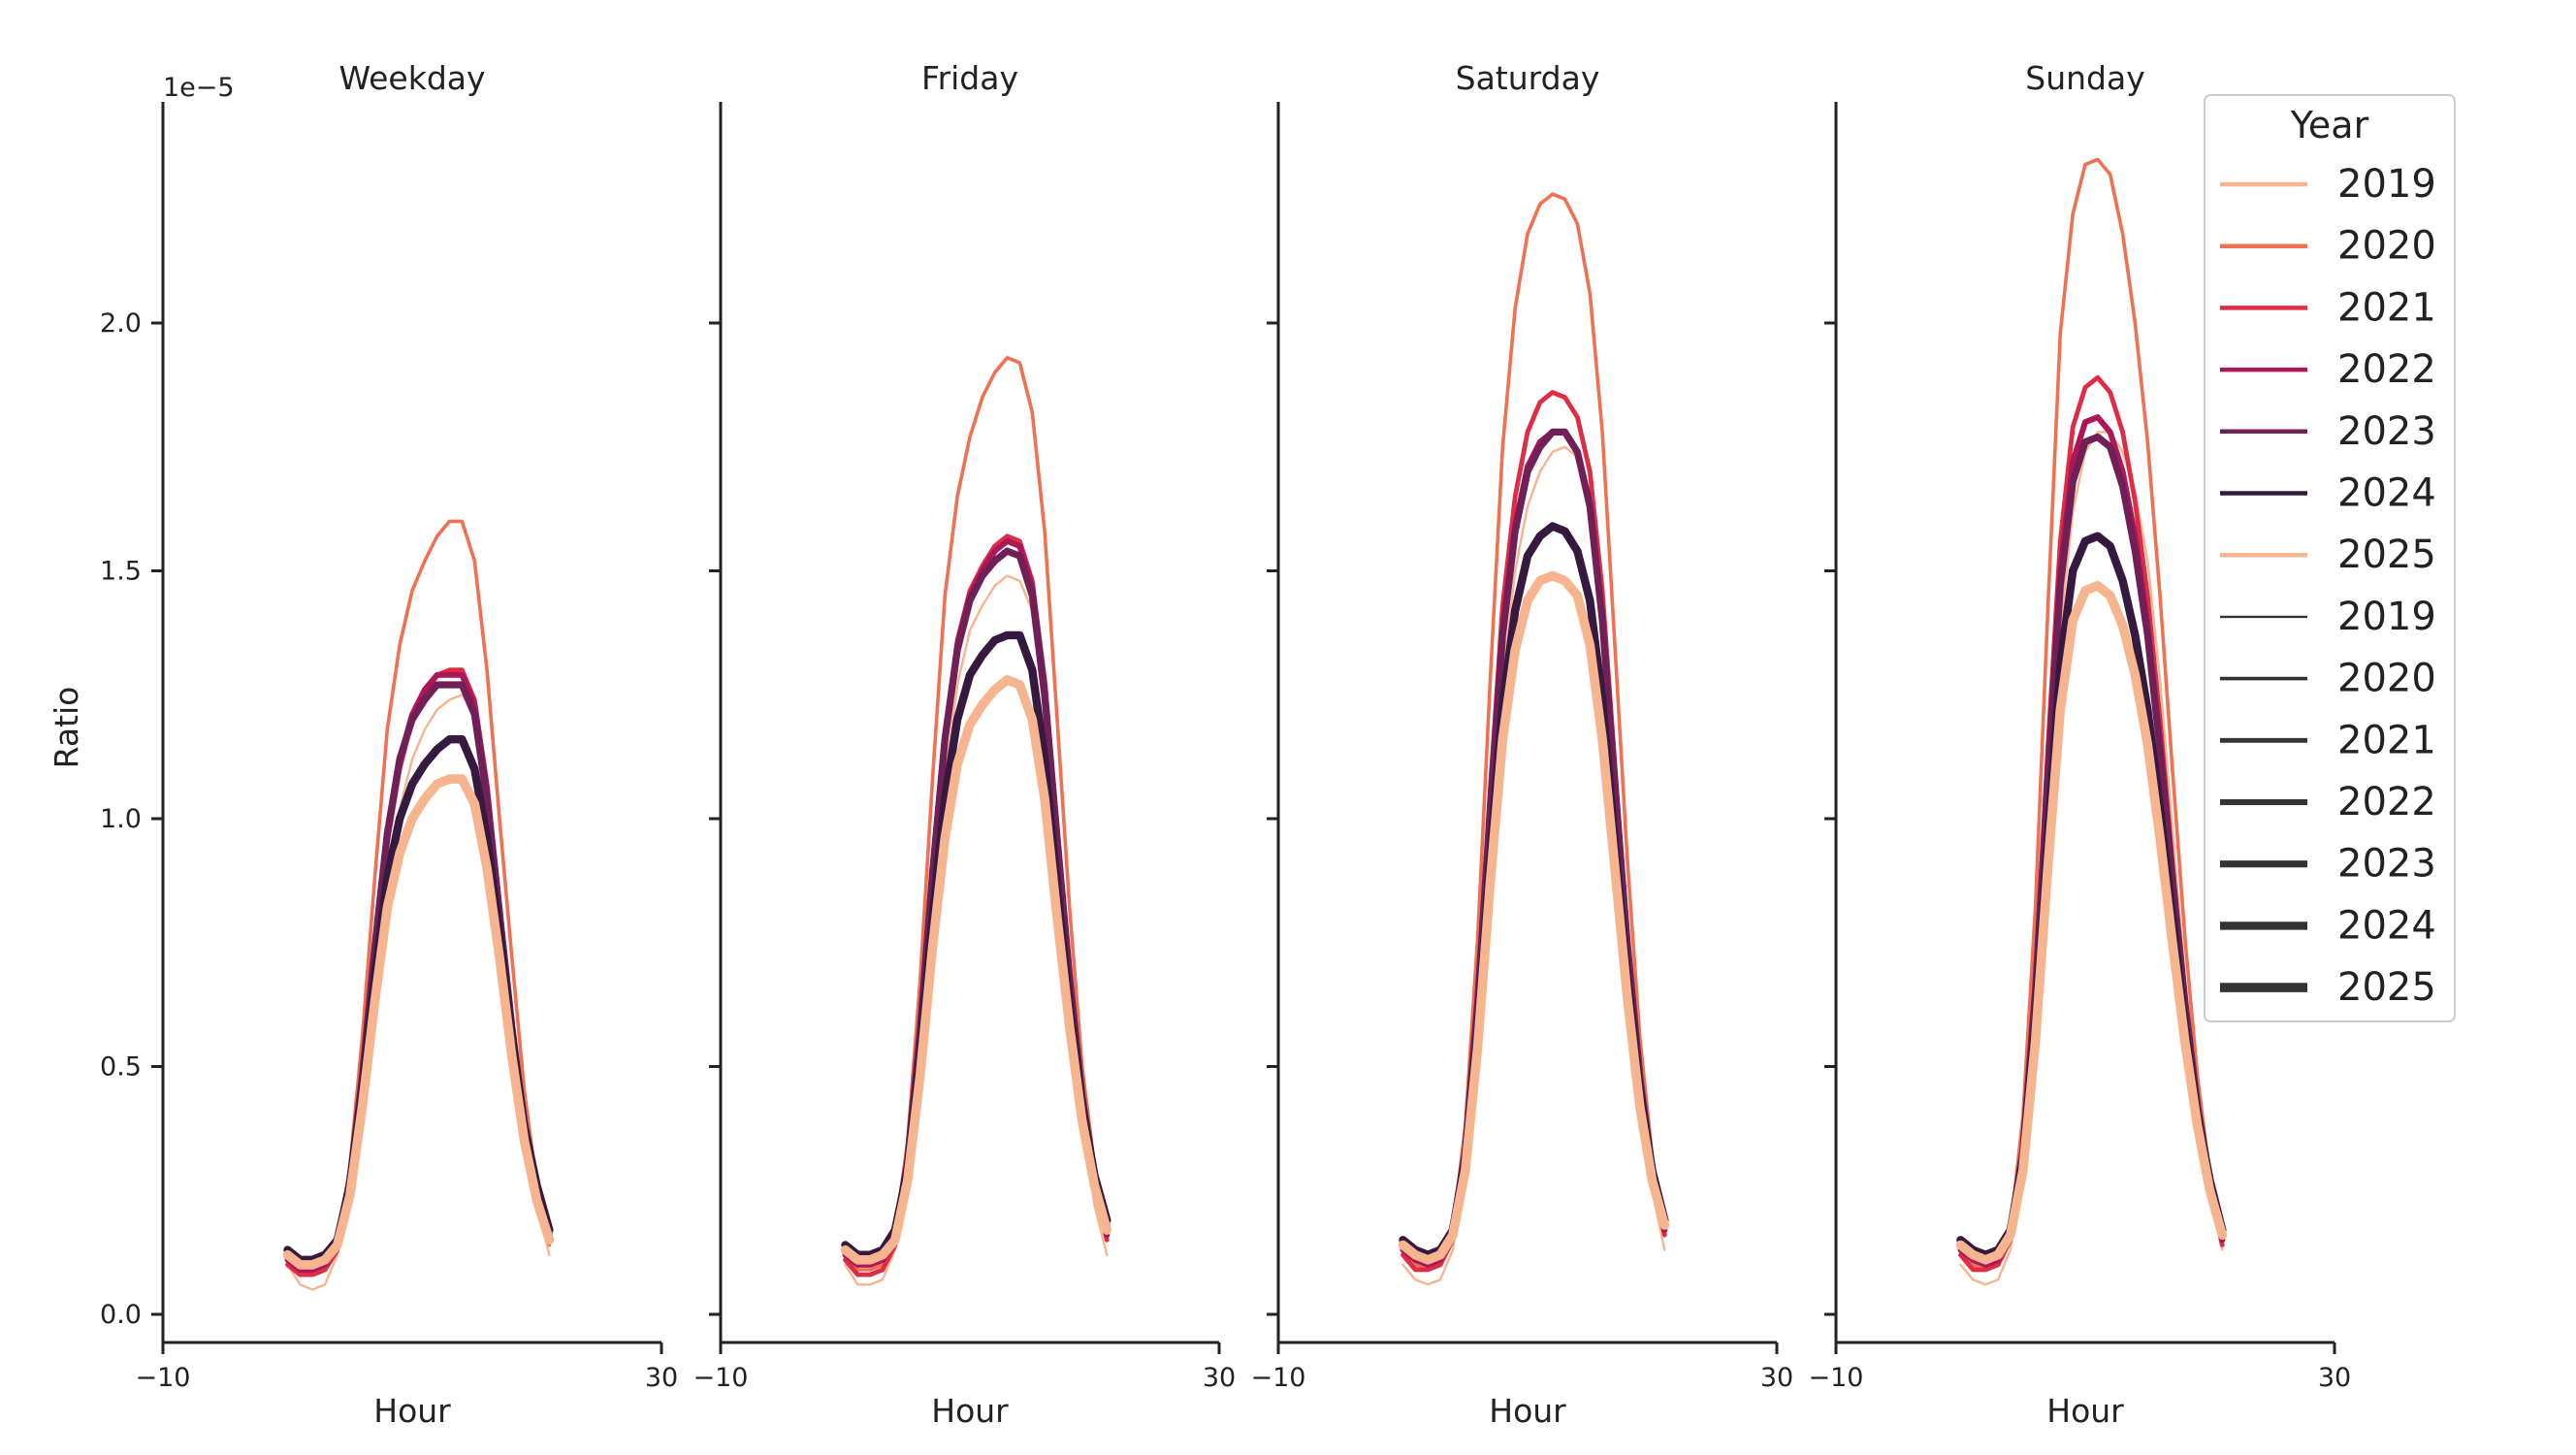 The image size is (2576, 1455). What do you see at coordinates (121, 1067) in the screenshot?
I see `y-tick-label: 0.5` at bounding box center [121, 1067].